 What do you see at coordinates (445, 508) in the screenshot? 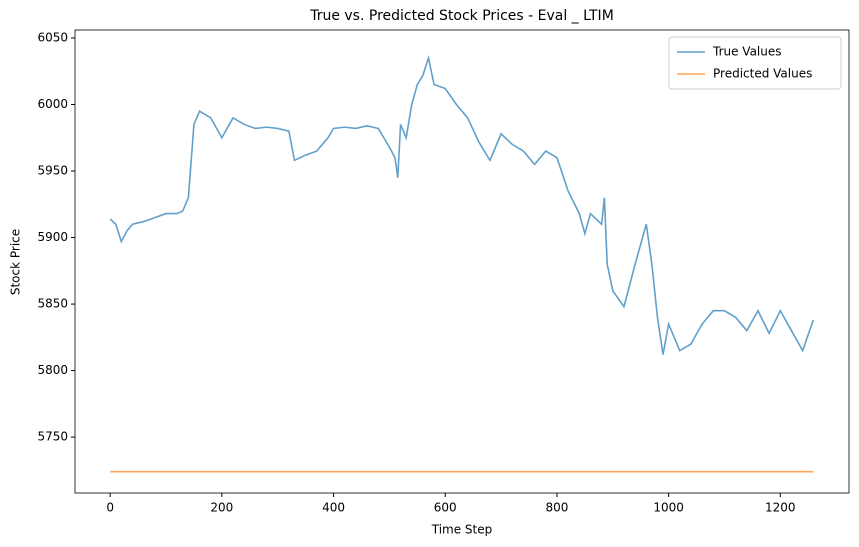
I see `x-tick-label: 600` at bounding box center [445, 508].